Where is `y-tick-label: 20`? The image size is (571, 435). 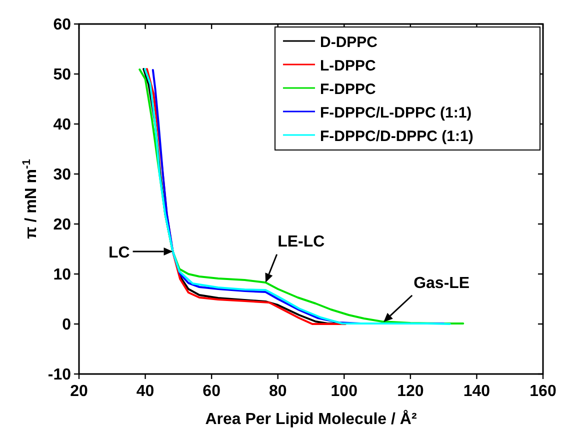 y-tick-label: 20 is located at coordinates (62, 225).